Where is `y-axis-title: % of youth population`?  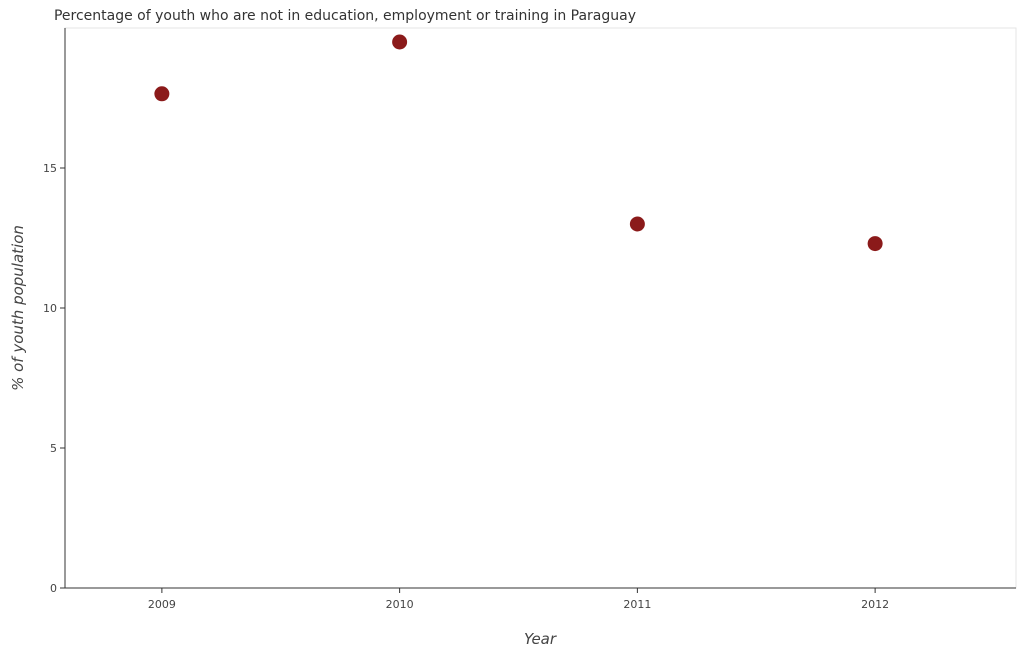 y-axis-title: % of youth population is located at coordinates (18, 308).